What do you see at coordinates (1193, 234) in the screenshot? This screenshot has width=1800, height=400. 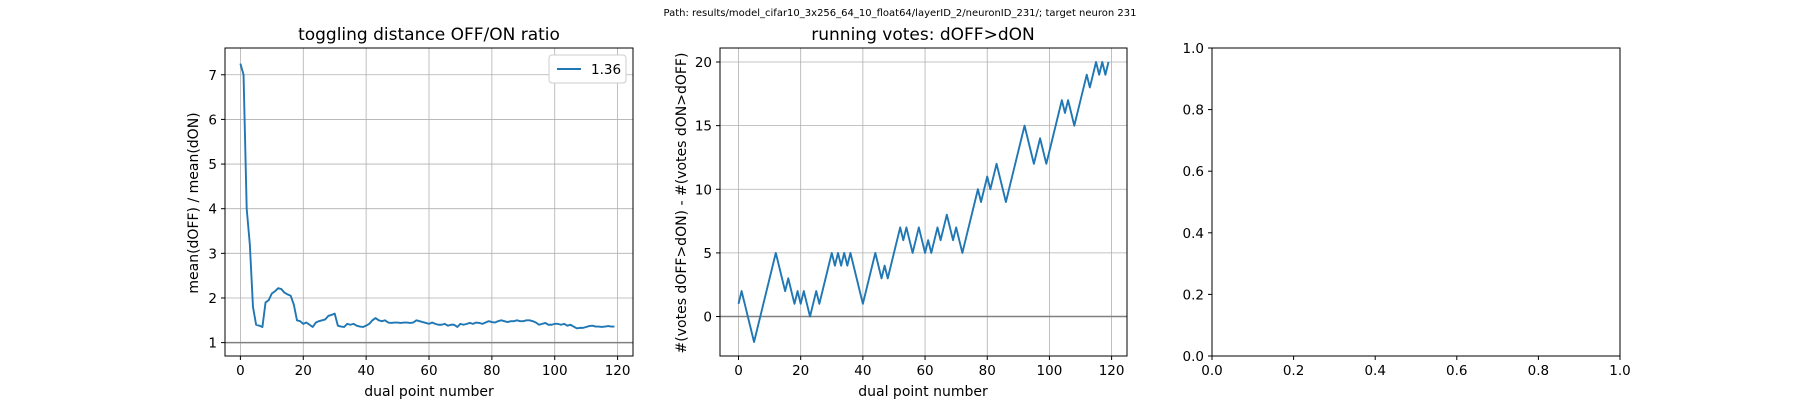 I see `empty-ytick-label: 0.4` at bounding box center [1193, 234].